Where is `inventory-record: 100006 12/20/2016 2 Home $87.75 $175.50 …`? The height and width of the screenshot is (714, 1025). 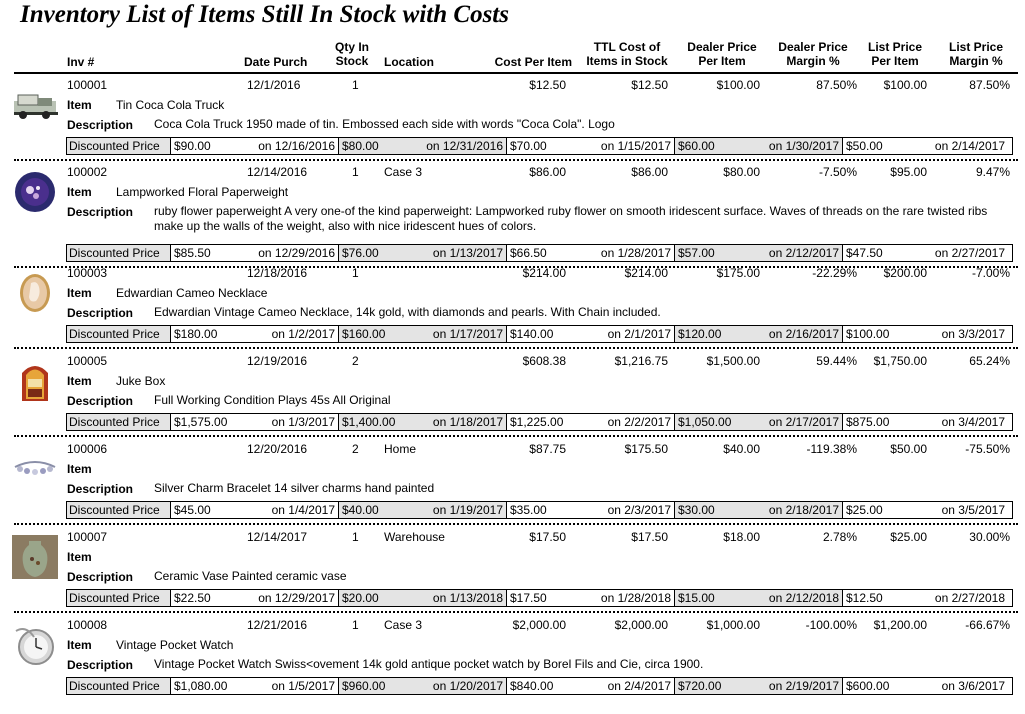 inventory-record: 100006 12/20/2016 2 Home $87.75 $175.50 … is located at coordinates (512, 485).